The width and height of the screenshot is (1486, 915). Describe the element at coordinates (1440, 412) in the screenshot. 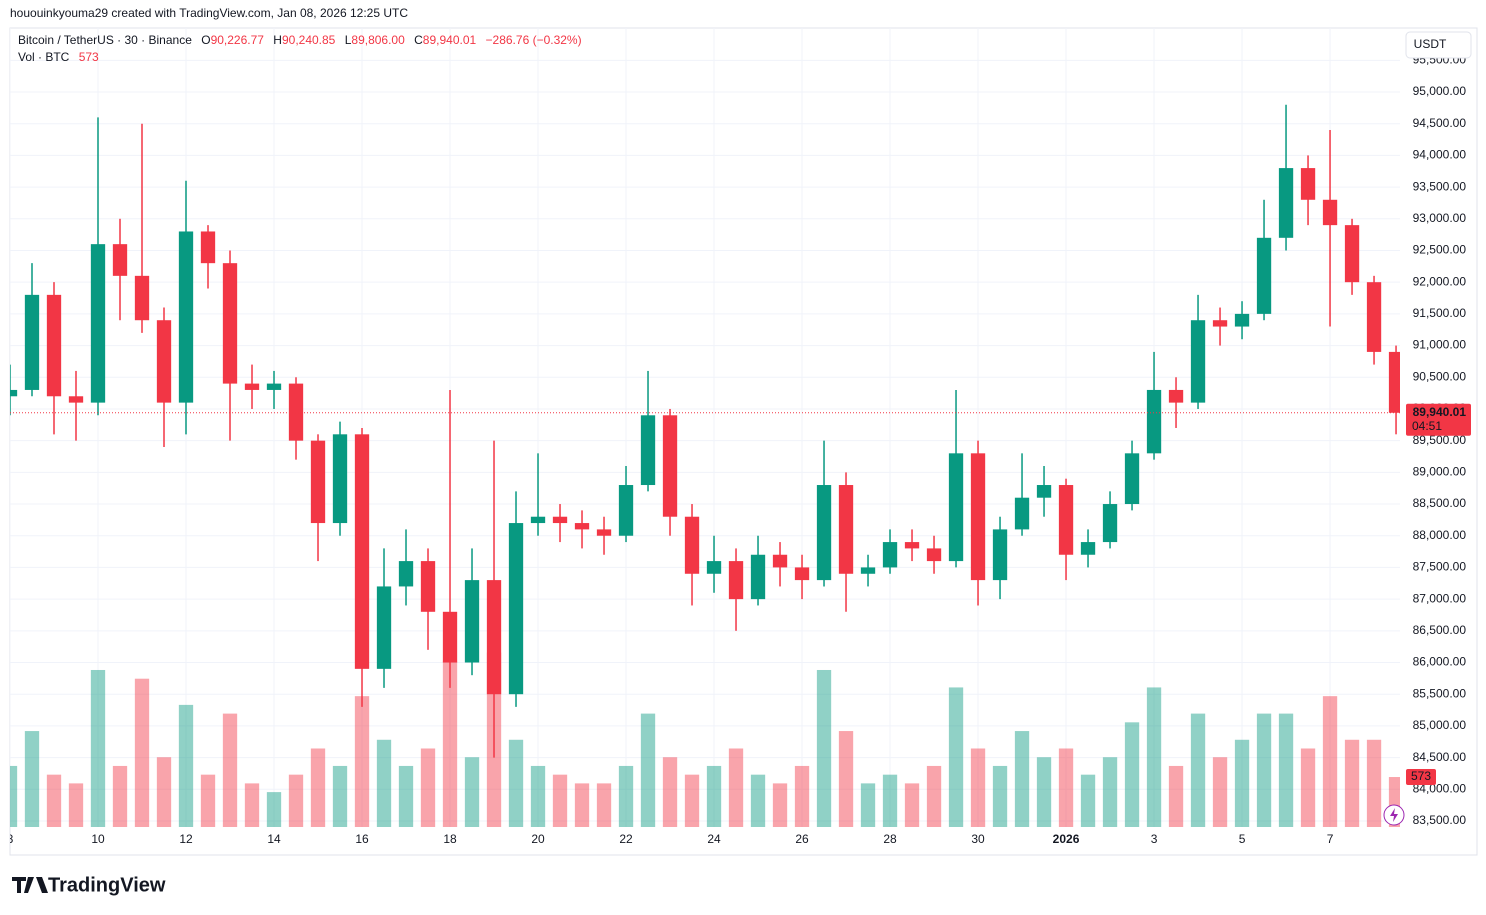

I see `last-price-label: 89,940.01` at that location.